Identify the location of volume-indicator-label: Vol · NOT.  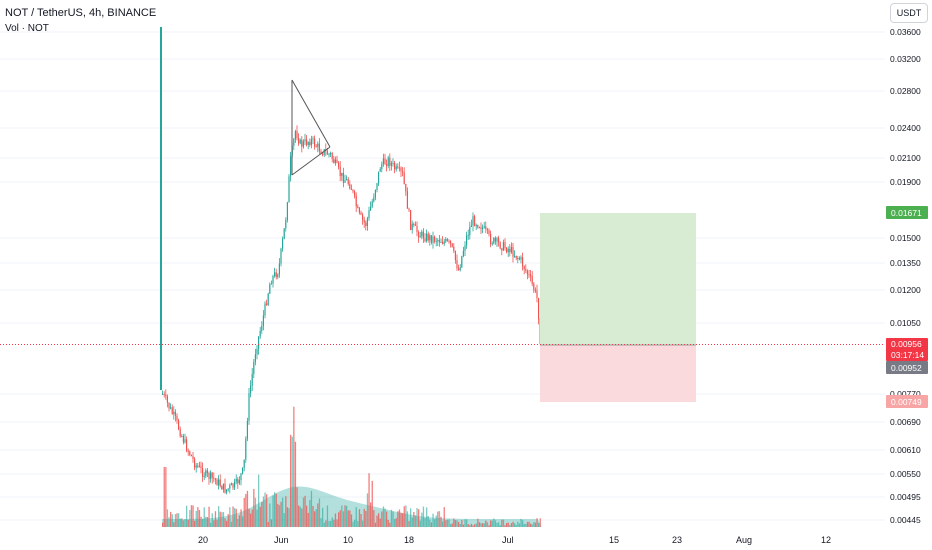
(27, 28).